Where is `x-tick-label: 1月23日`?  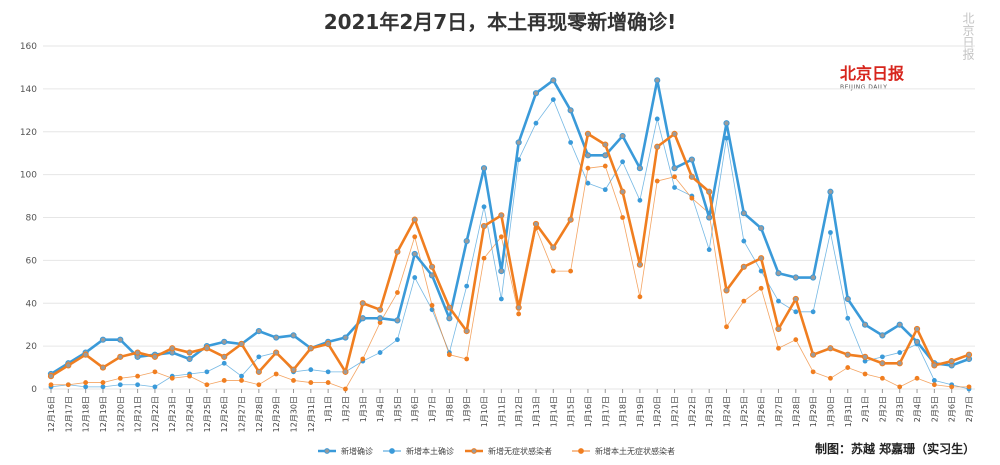 x-tick-label: 1月23日 is located at coordinates (709, 411).